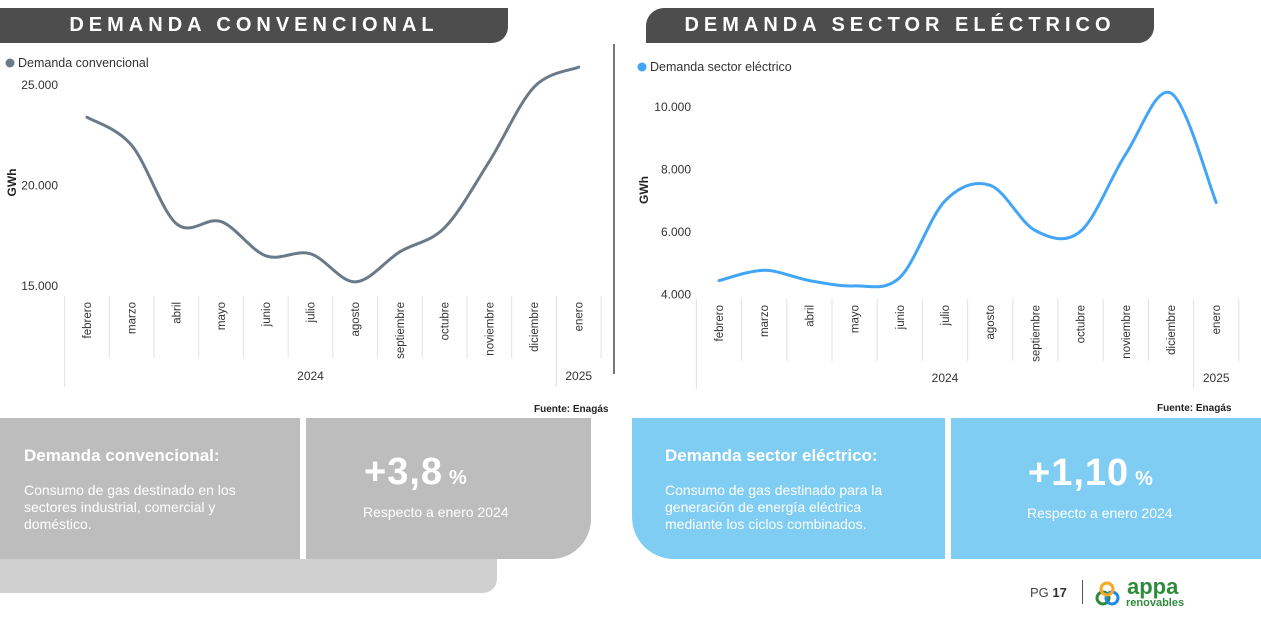 The image size is (1261, 619). Describe the element at coordinates (676, 295) in the screenshot. I see `y-tick-label: 4.000` at that location.